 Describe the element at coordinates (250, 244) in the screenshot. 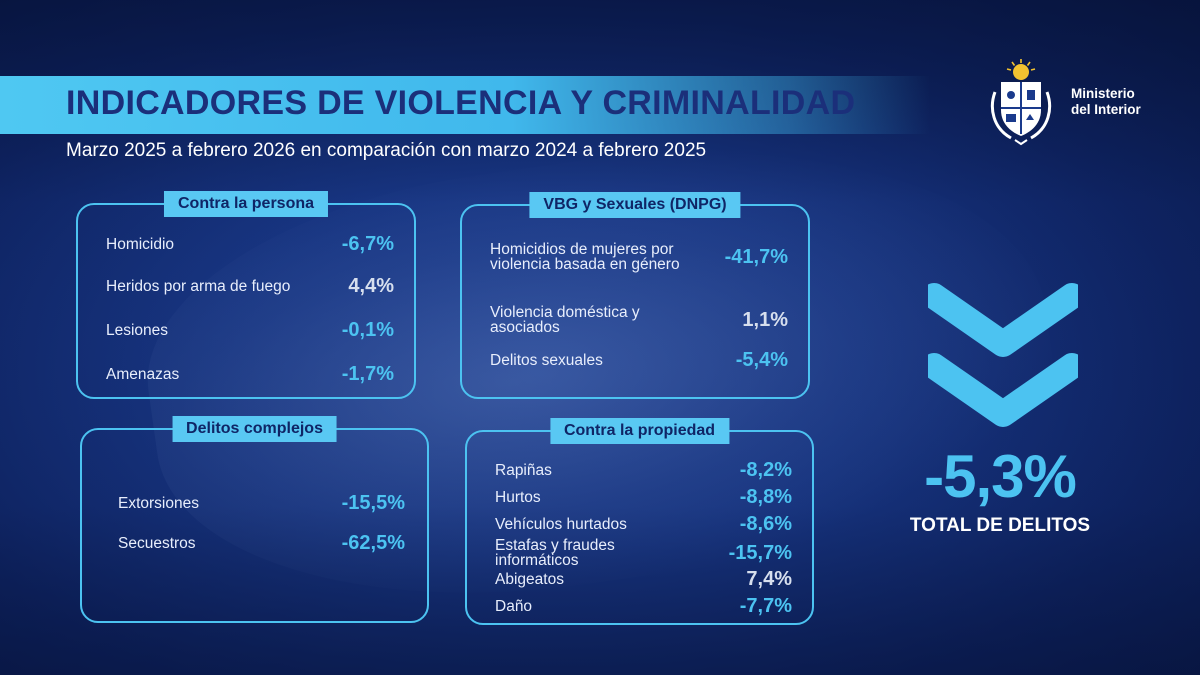

I see `list-item: Homicidio -6,7%` at that location.